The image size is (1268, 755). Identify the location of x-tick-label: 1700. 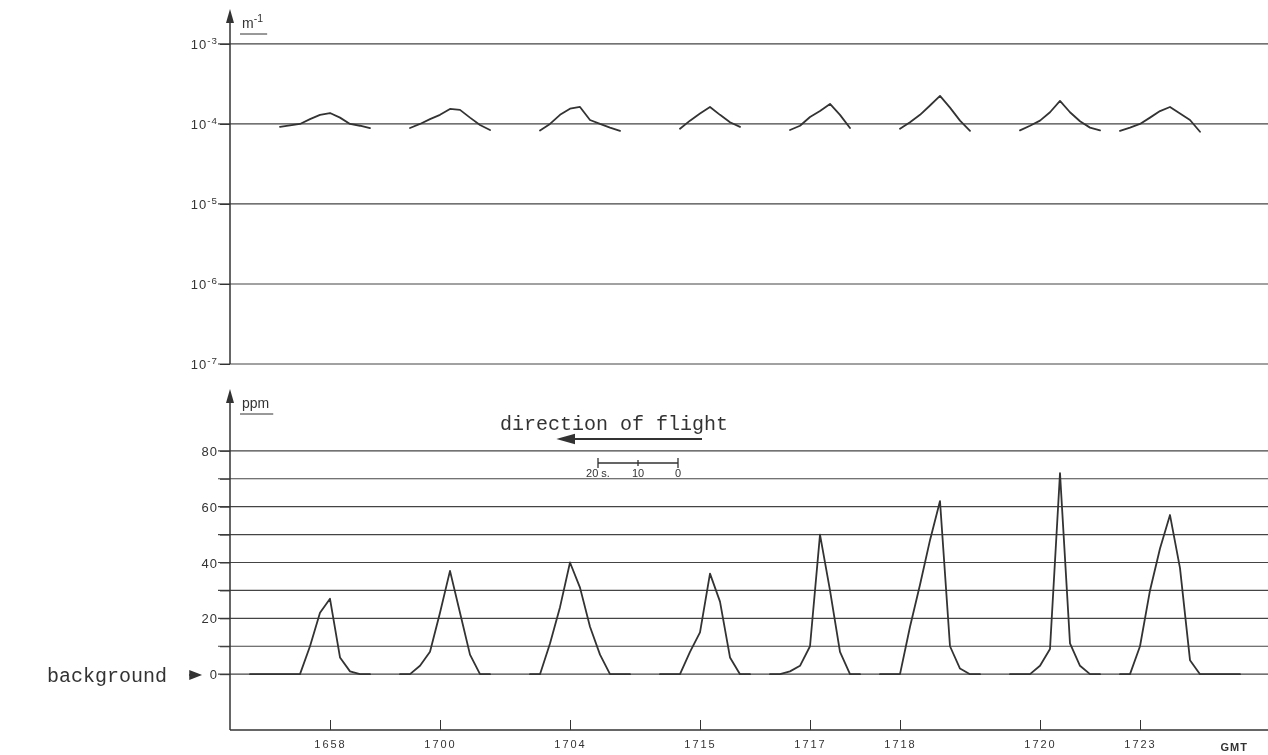
(440, 743).